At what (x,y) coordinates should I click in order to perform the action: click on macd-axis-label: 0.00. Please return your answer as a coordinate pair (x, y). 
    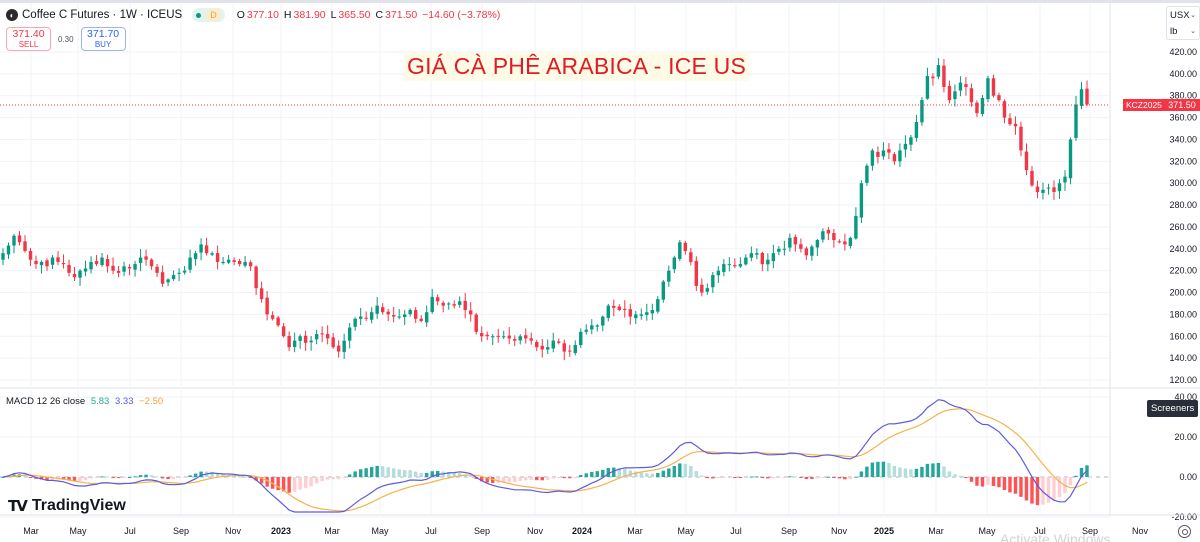
    Looking at the image, I should click on (1188, 477).